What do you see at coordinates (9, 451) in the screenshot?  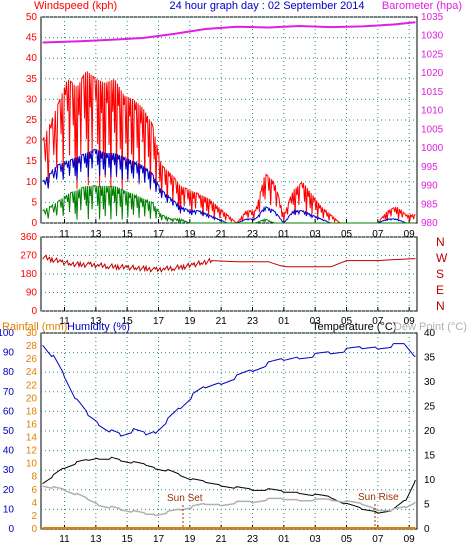 I see `humidity-y-tick: 40` at bounding box center [9, 451].